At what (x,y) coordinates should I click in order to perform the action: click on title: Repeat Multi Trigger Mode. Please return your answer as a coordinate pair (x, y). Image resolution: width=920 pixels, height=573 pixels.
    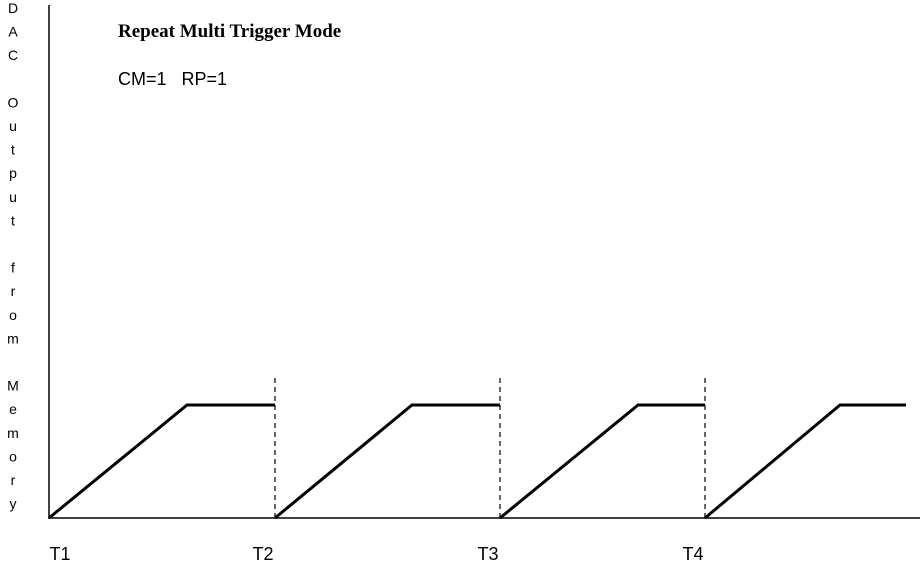
    Looking at the image, I should click on (229, 31).